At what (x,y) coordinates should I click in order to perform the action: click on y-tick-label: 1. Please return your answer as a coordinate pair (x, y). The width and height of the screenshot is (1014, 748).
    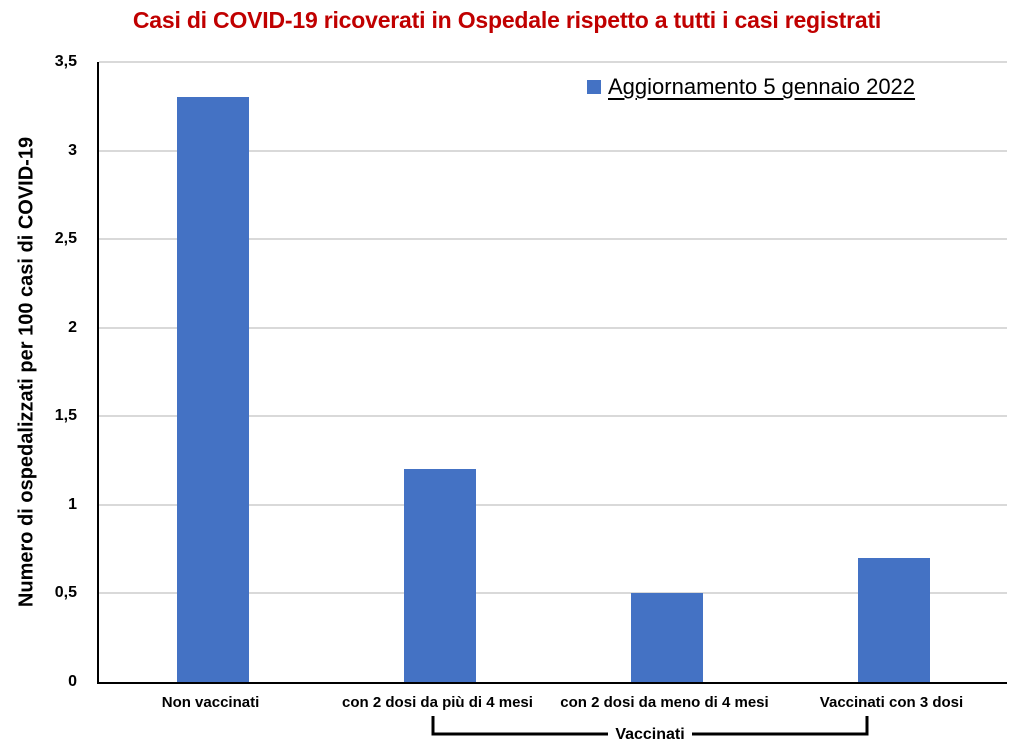
    Looking at the image, I should click on (72, 504).